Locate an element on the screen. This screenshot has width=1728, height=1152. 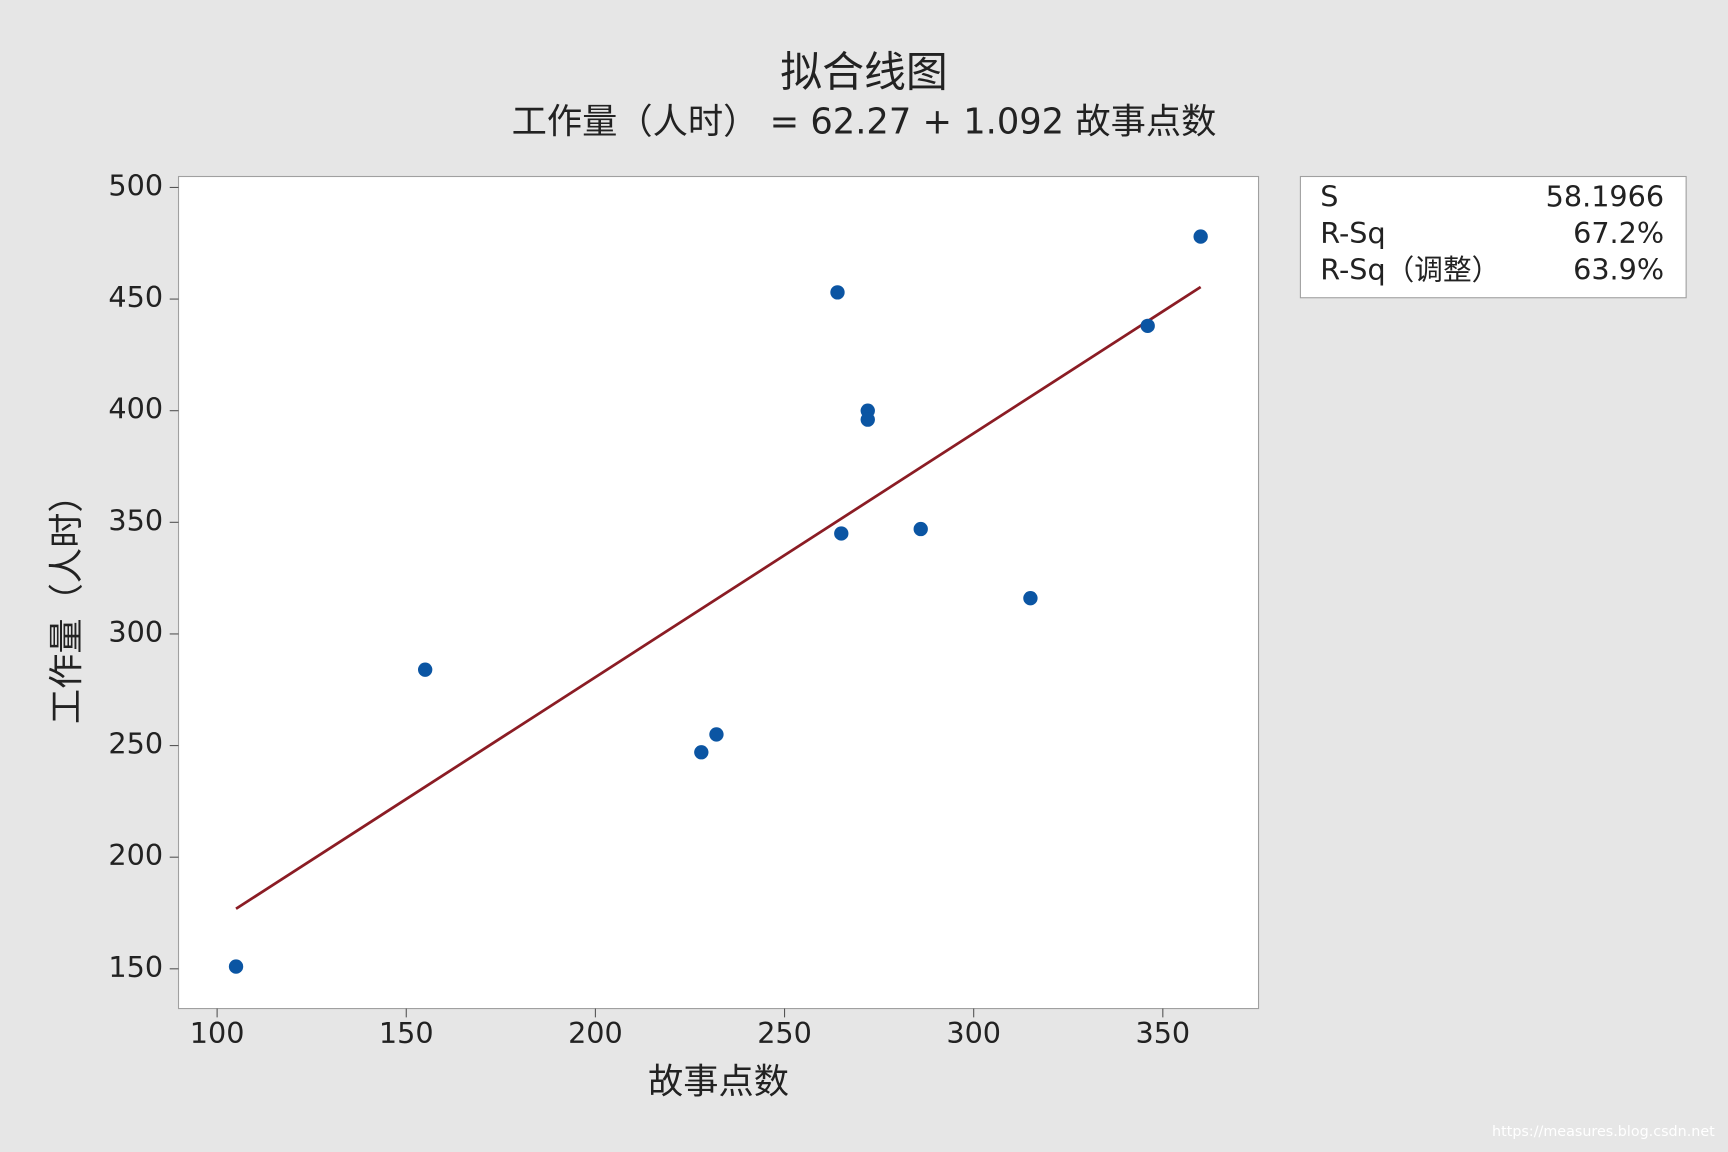
x-tick-label: 200 is located at coordinates (595, 1033).